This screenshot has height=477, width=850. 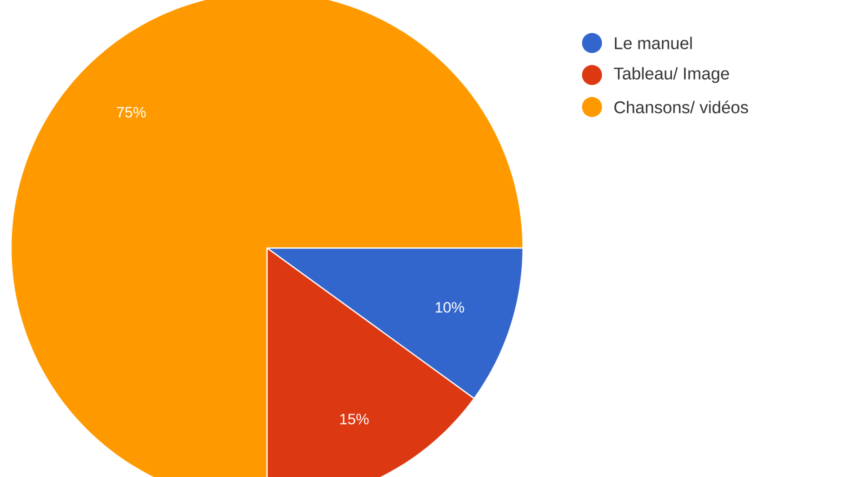 What do you see at coordinates (681, 107) in the screenshot?
I see `legend-label: Chansons/ vidéos` at bounding box center [681, 107].